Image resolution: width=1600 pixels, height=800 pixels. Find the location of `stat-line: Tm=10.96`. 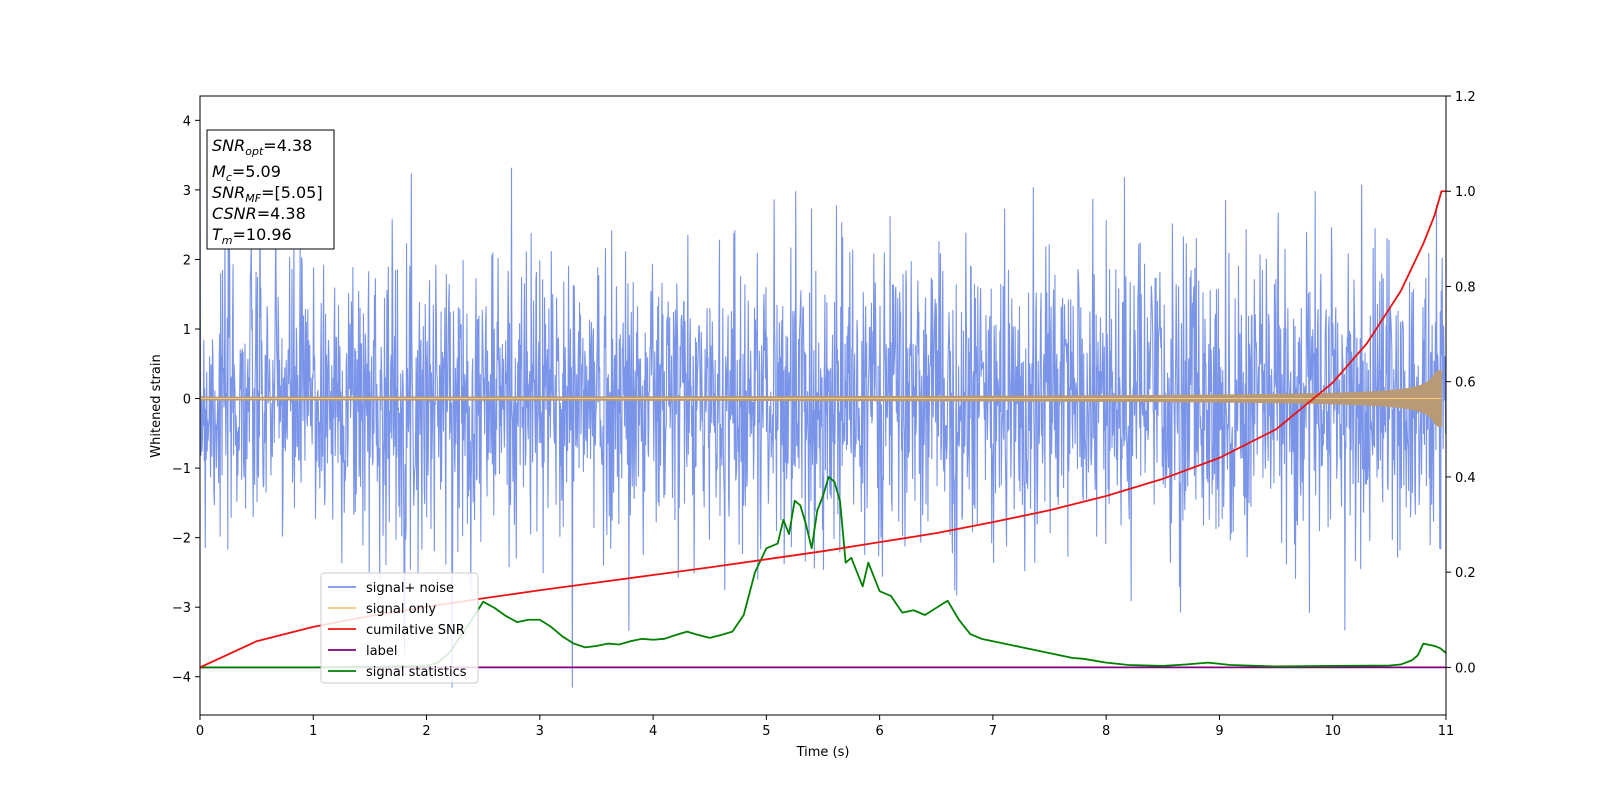

stat-line: Tm=10.96 is located at coordinates (252, 236).